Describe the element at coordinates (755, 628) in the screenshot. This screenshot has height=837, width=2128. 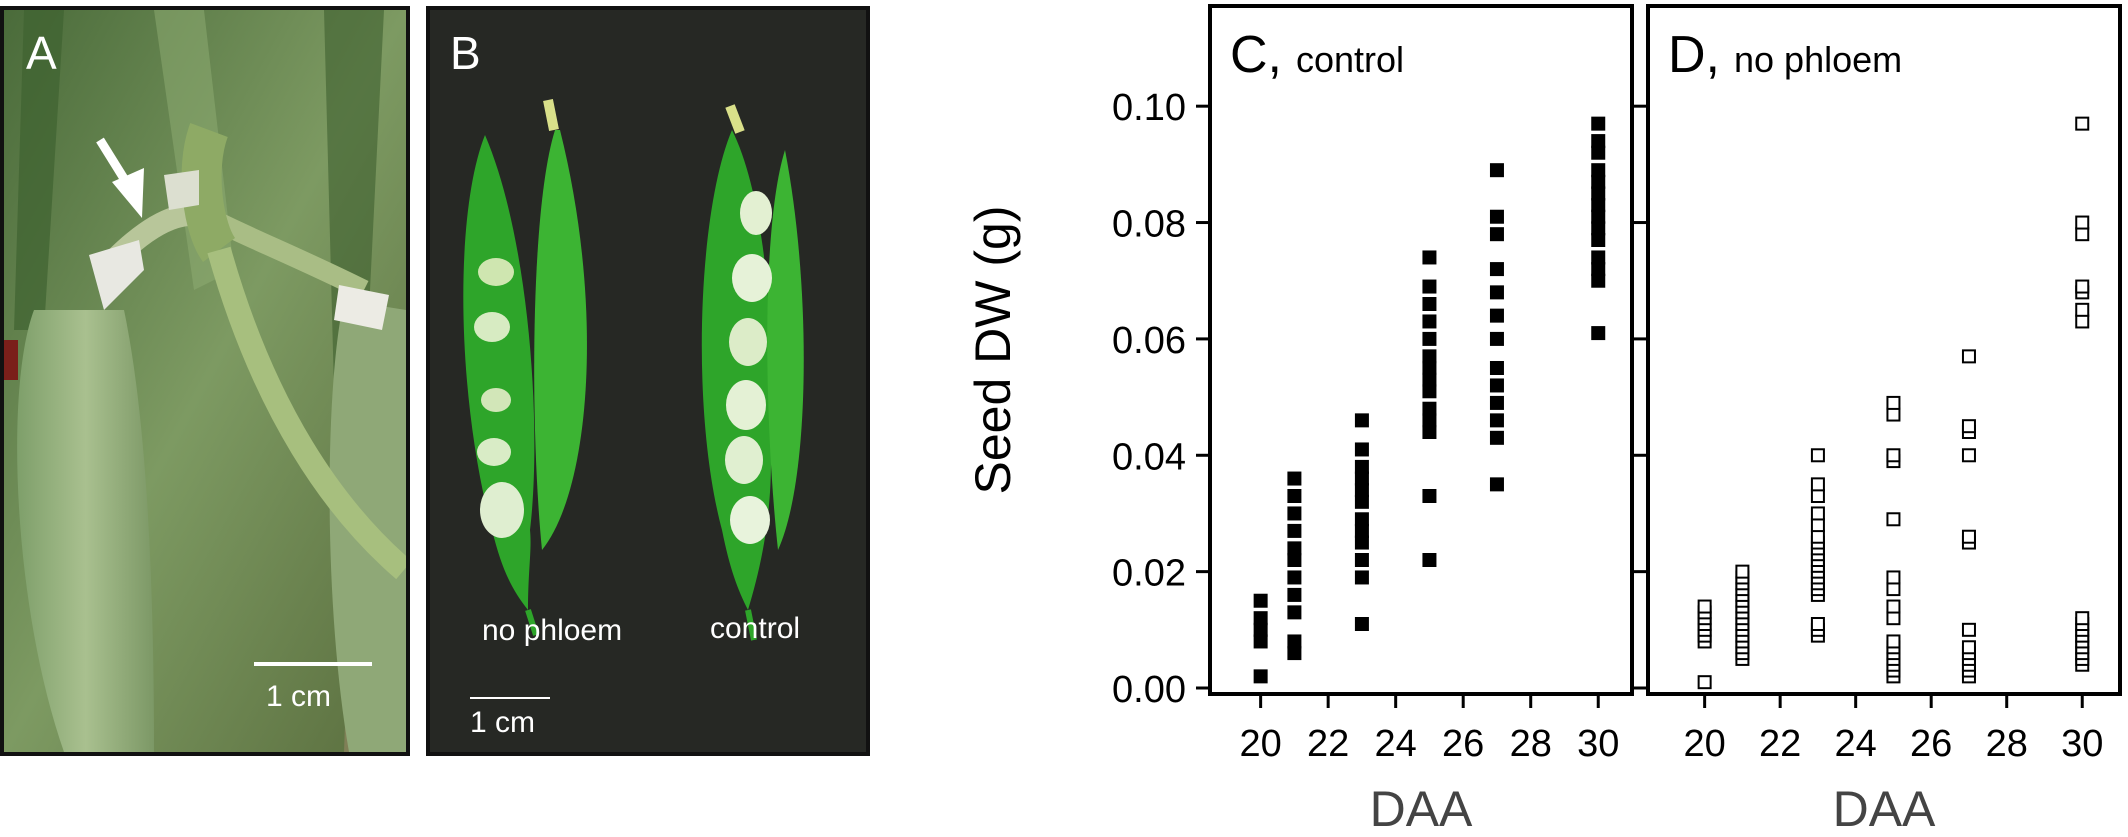
I see `control-label: control` at that location.